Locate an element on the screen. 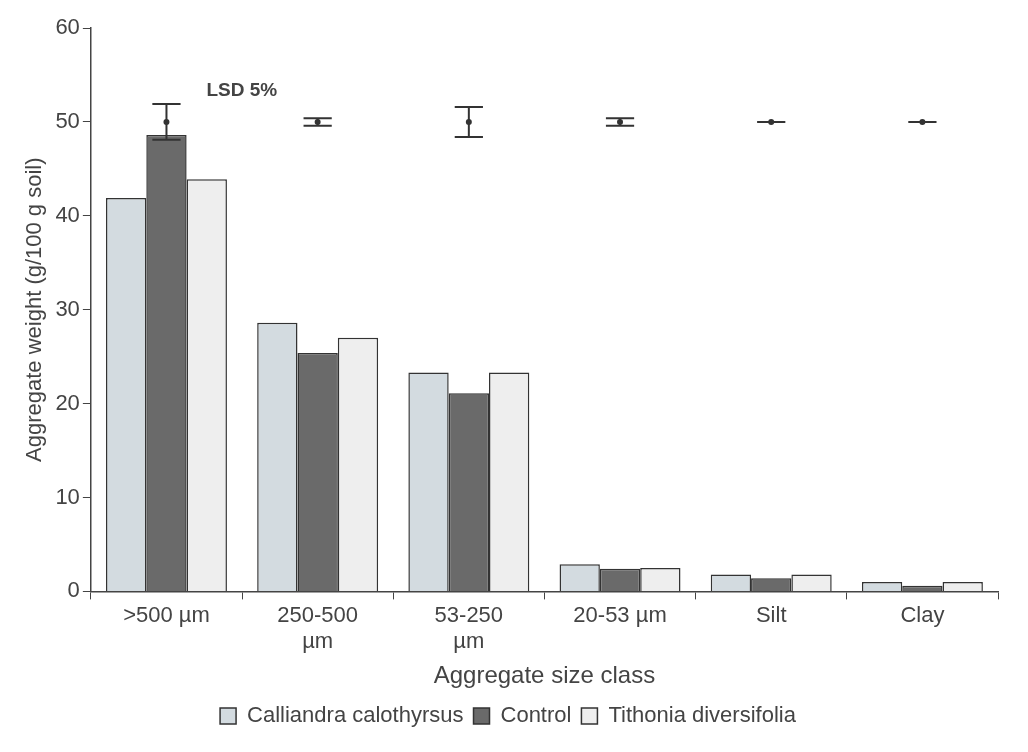 This screenshot has height=752, width=1028. x-tick-label: Clay is located at coordinates (922, 614).